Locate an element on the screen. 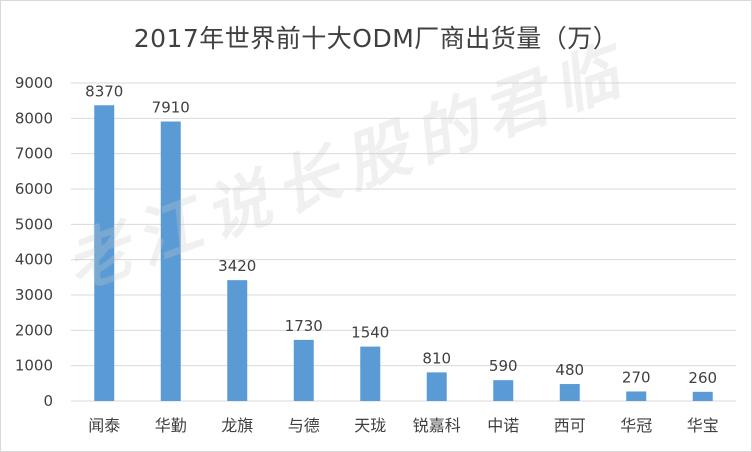 This screenshot has height=452, width=752. x-tick-label: 龙旗 is located at coordinates (237, 425).